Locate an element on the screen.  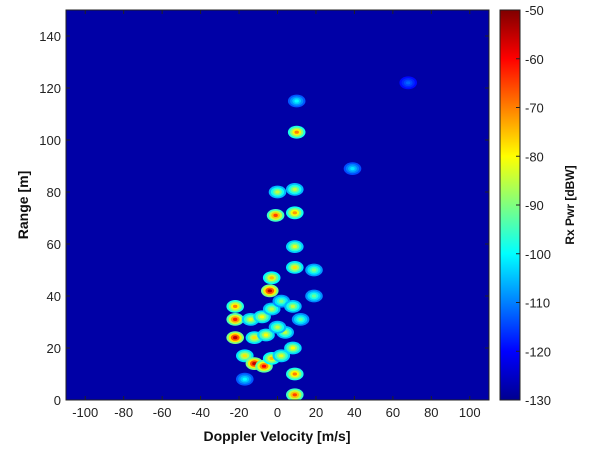
y-tick-label: 120 is located at coordinates (50, 88).